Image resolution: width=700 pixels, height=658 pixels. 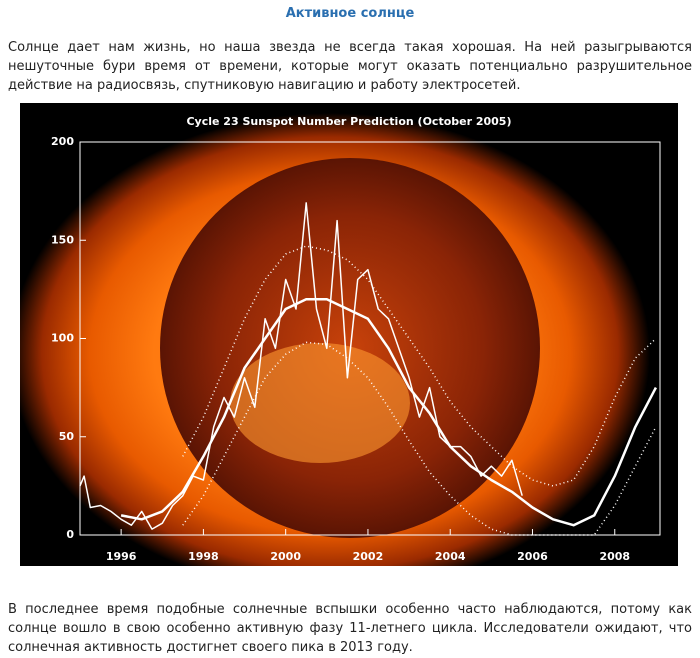 What do you see at coordinates (614, 556) in the screenshot?
I see `x-tick-label: 2008` at bounding box center [614, 556].